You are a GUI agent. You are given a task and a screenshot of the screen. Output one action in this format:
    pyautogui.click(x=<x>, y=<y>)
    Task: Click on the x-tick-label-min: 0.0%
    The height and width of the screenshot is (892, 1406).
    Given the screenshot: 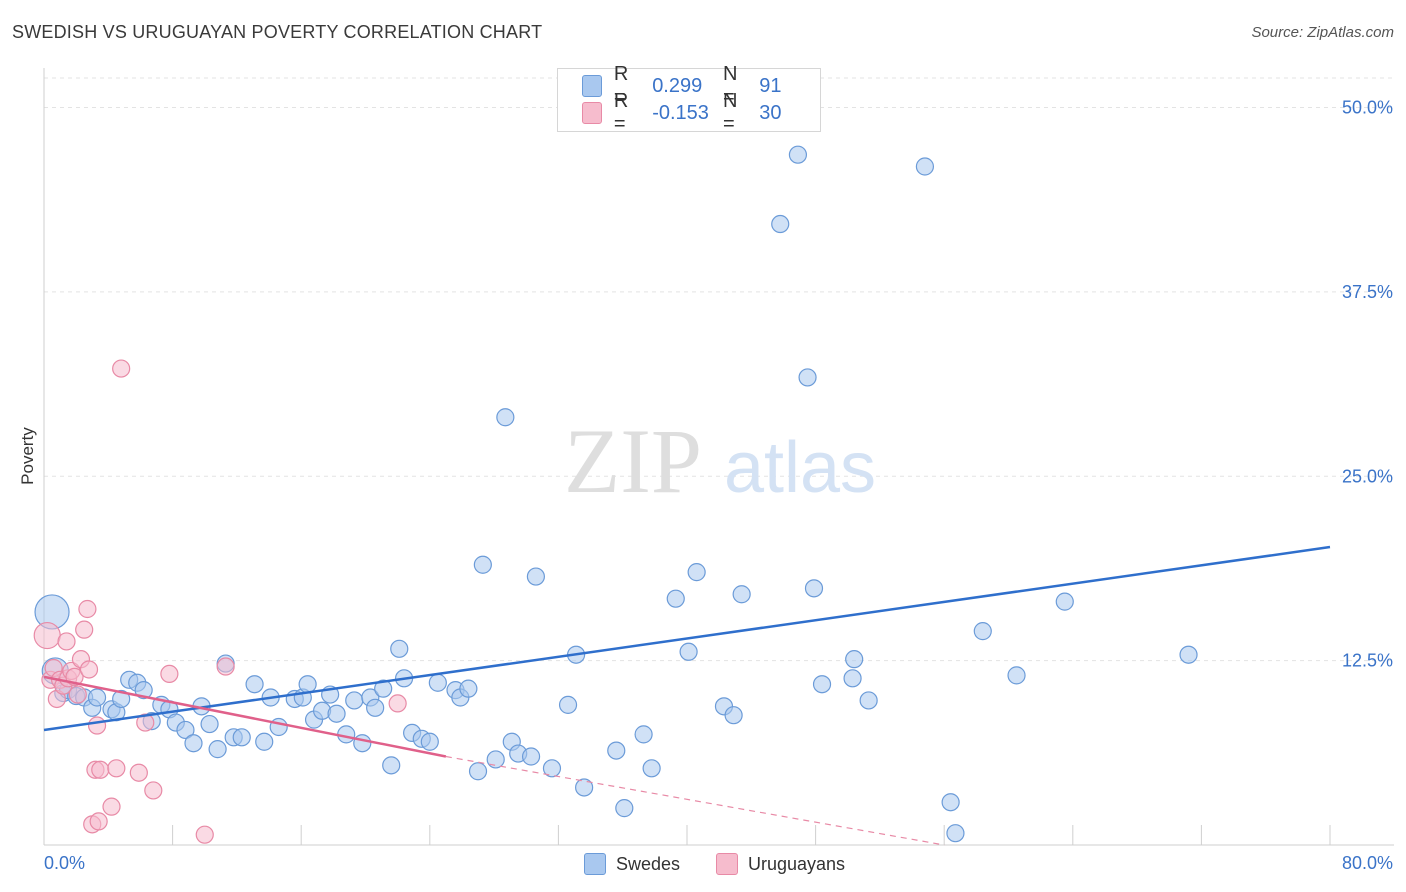 What is the action you would take?
    pyautogui.click(x=64, y=863)
    